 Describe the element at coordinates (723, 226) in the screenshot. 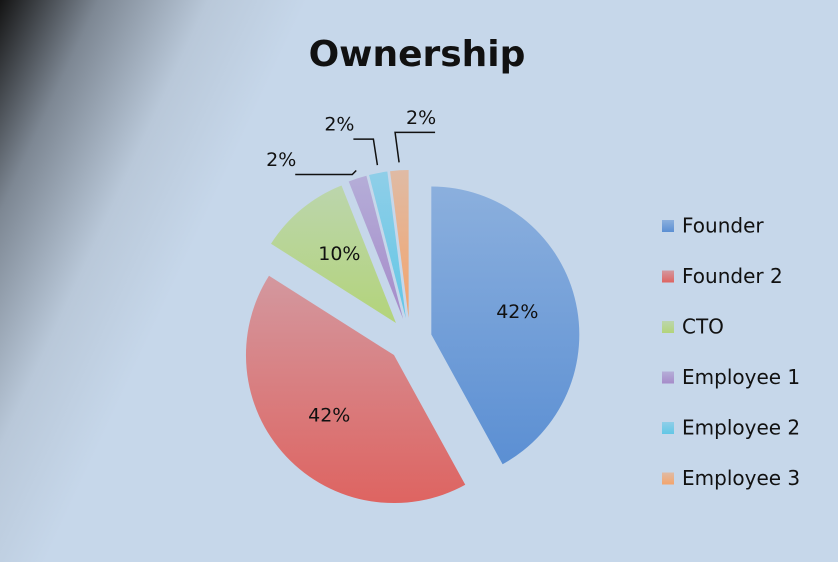

I see `legend-label: Founder` at that location.